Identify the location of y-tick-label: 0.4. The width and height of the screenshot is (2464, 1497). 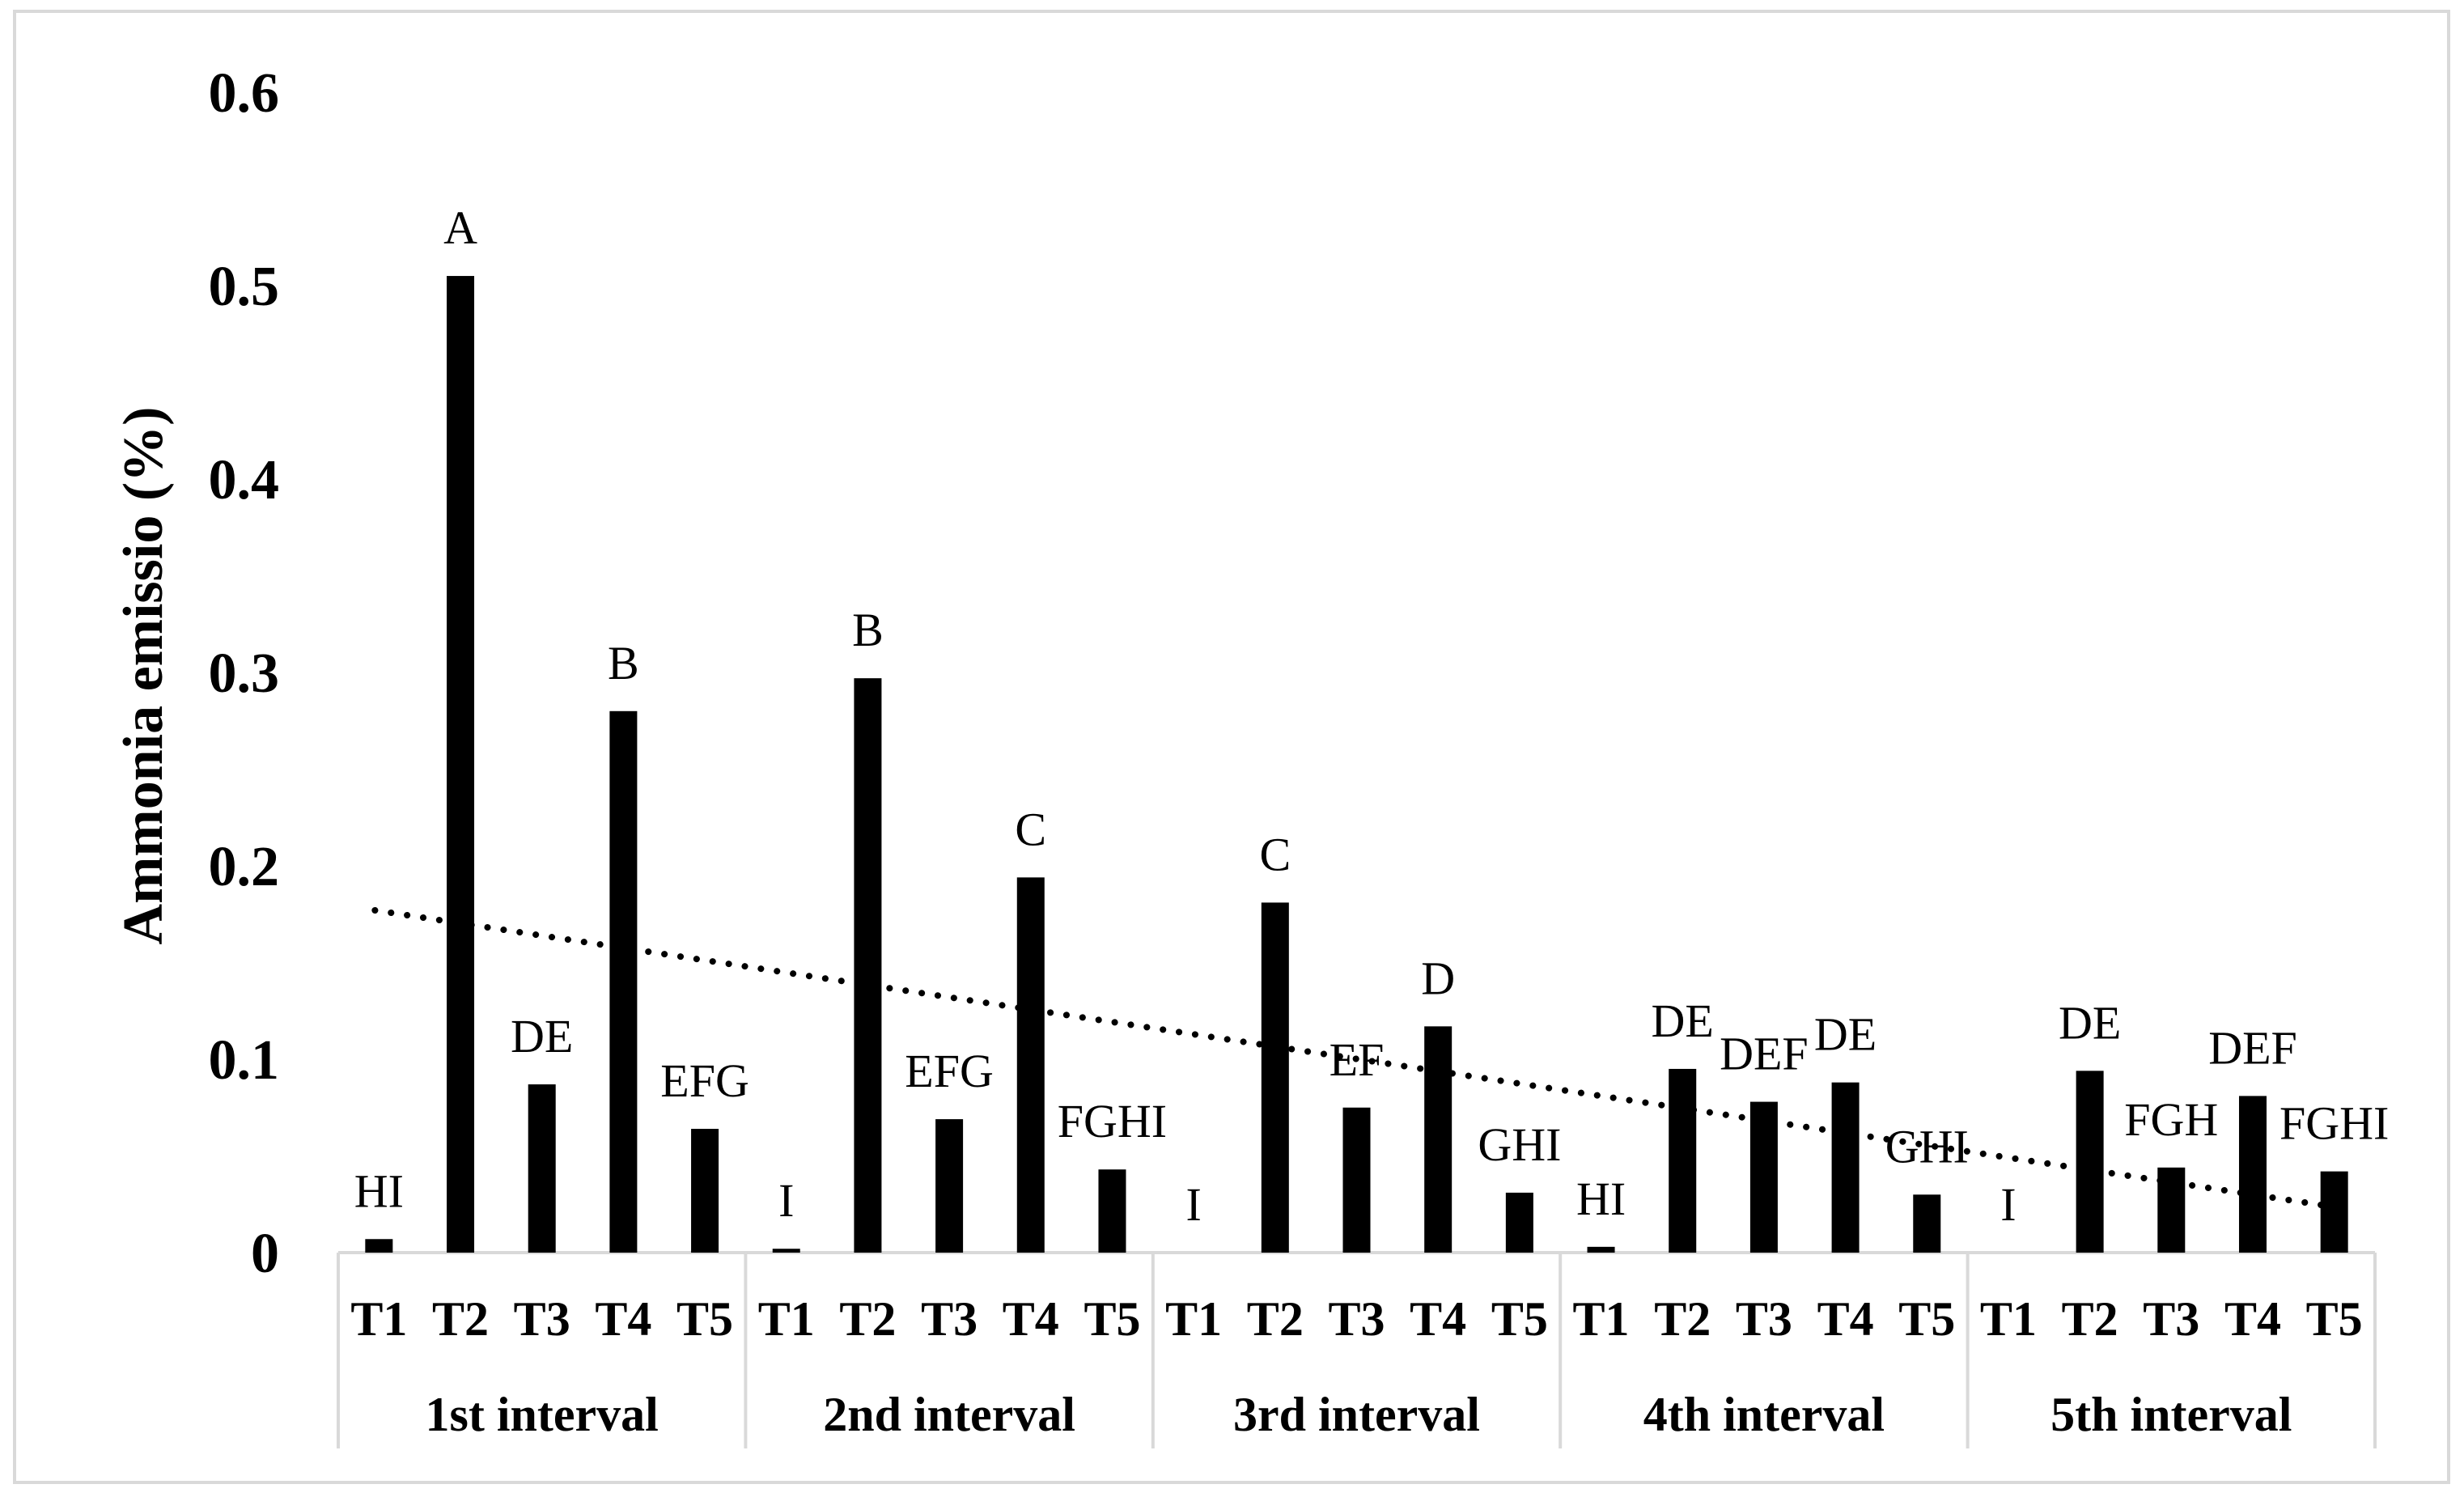
(244, 480).